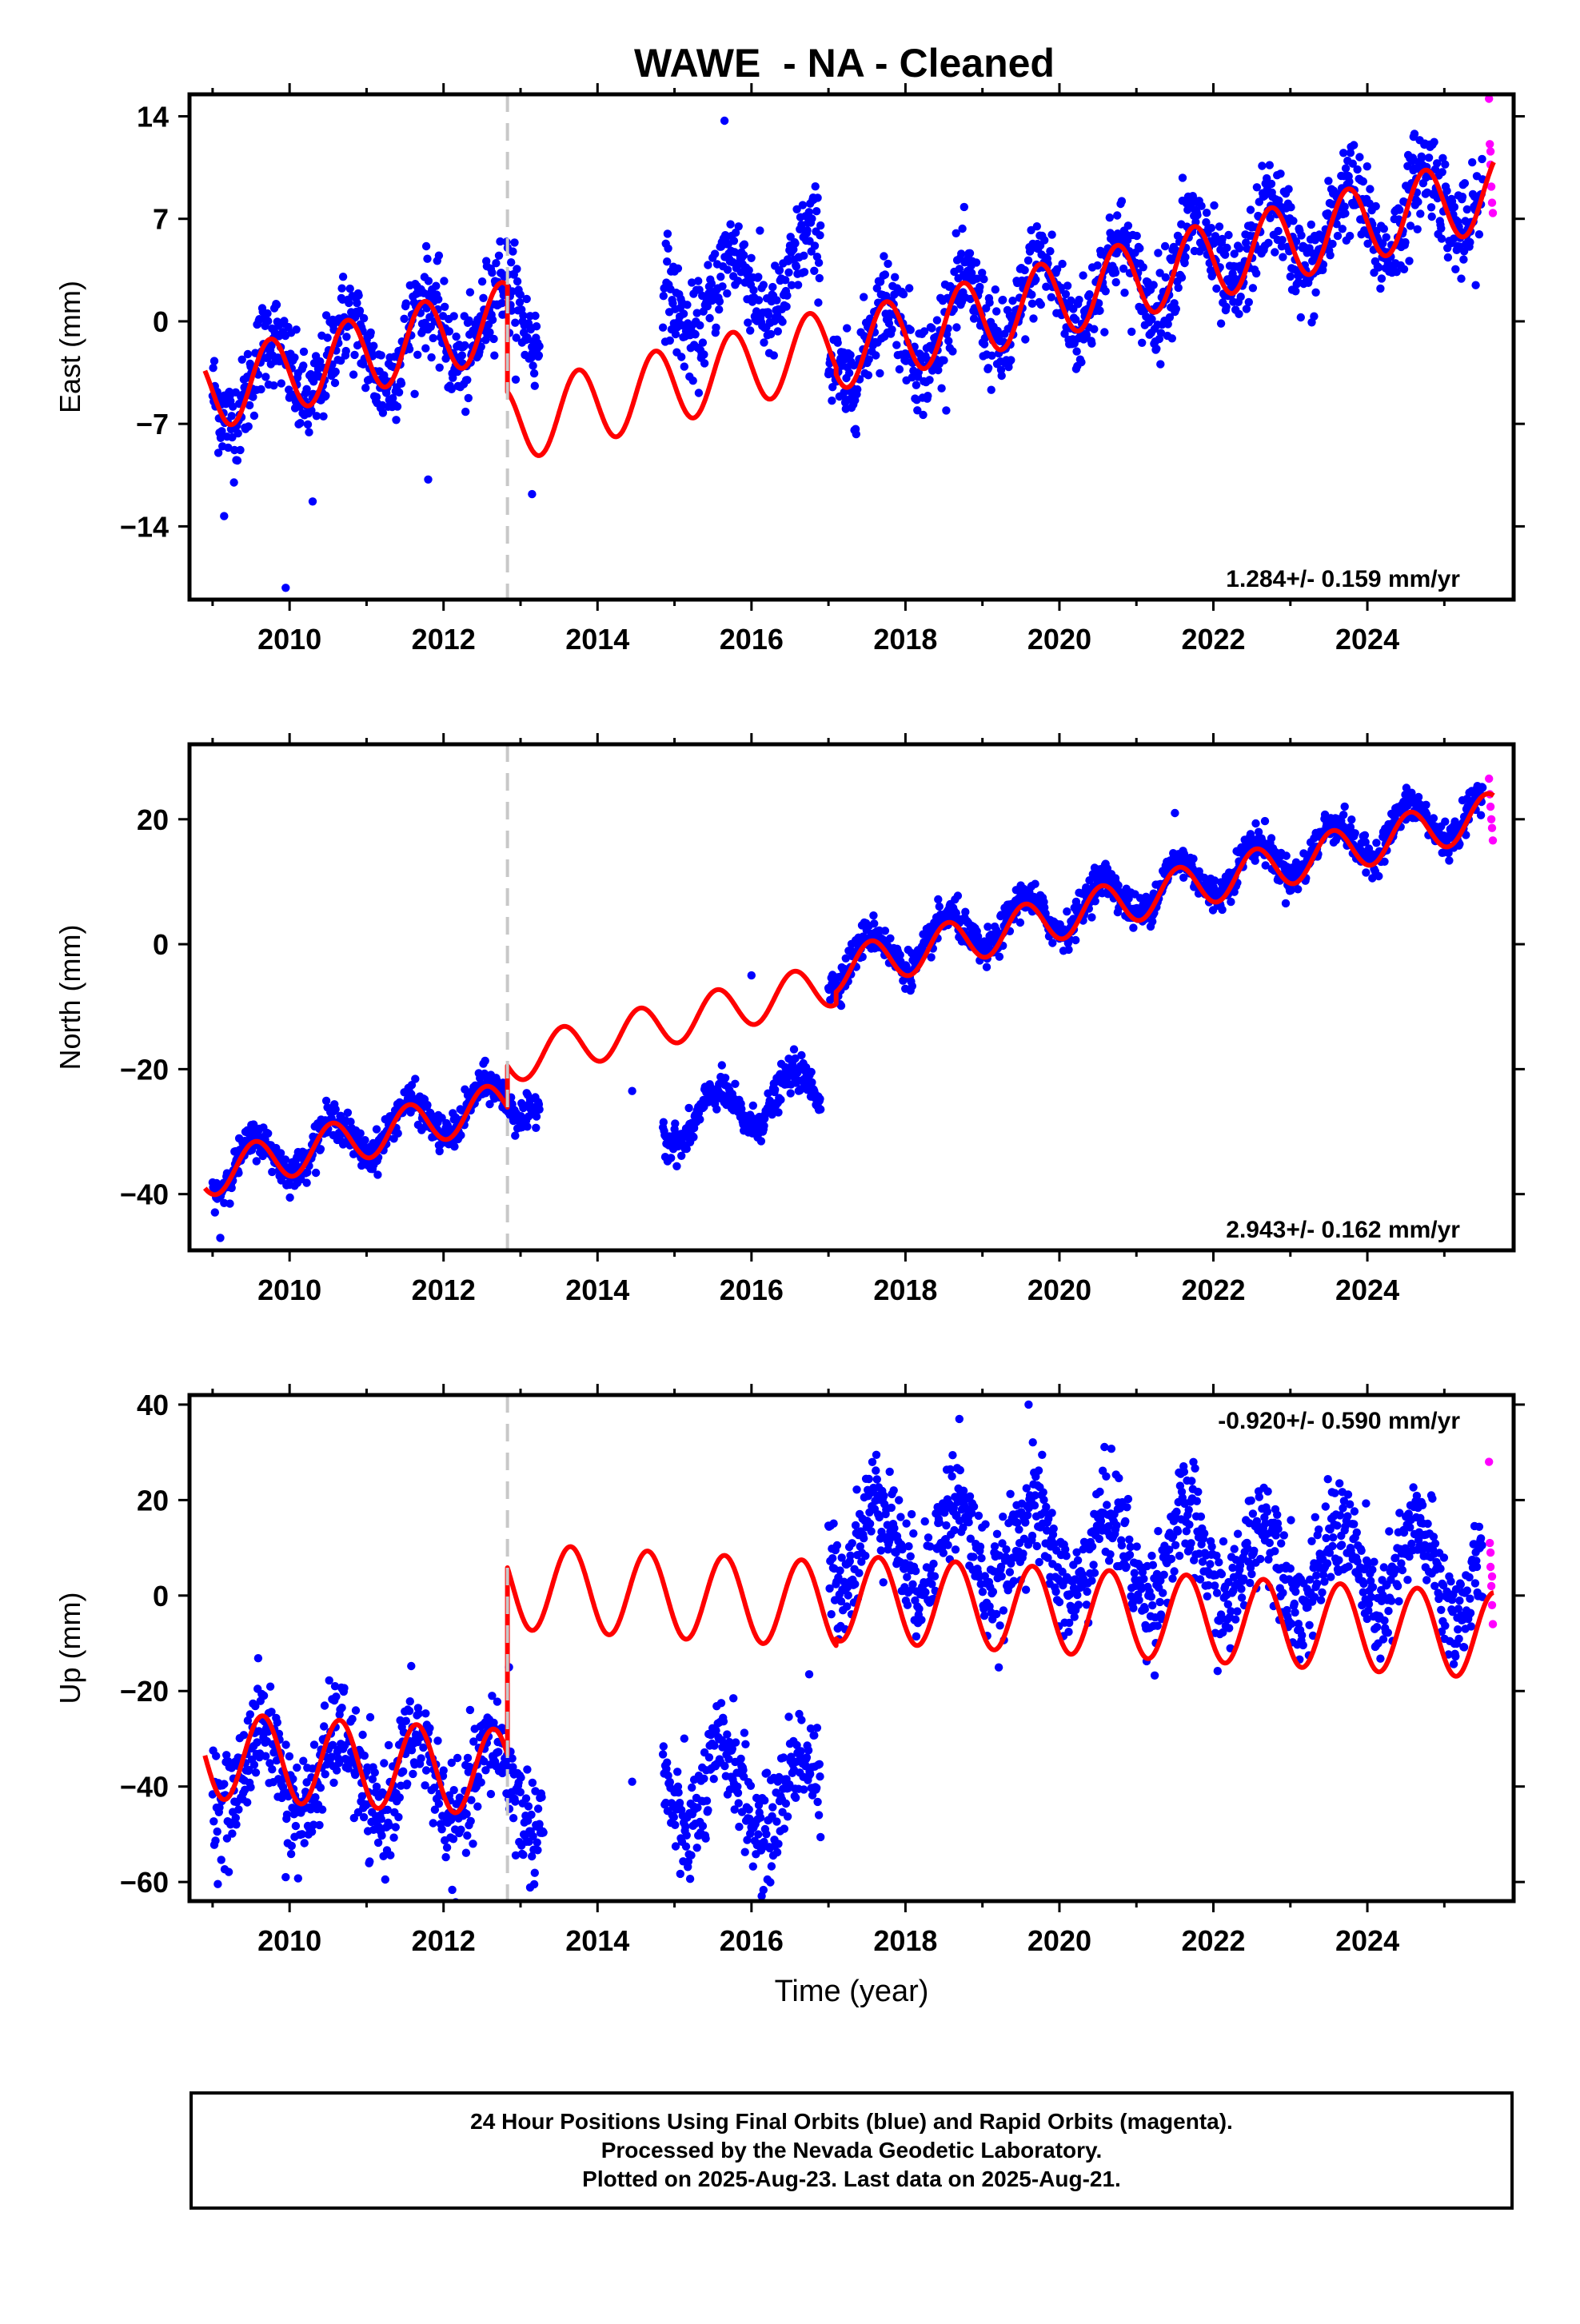 The image size is (1580, 2324). Describe the element at coordinates (161, 220) in the screenshot. I see `y-tick-label: 7` at that location.